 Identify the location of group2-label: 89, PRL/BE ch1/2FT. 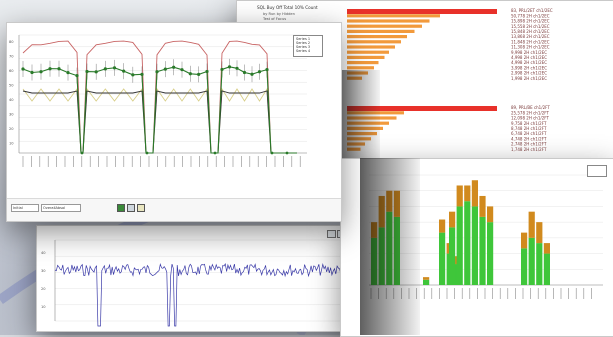
(530, 107).